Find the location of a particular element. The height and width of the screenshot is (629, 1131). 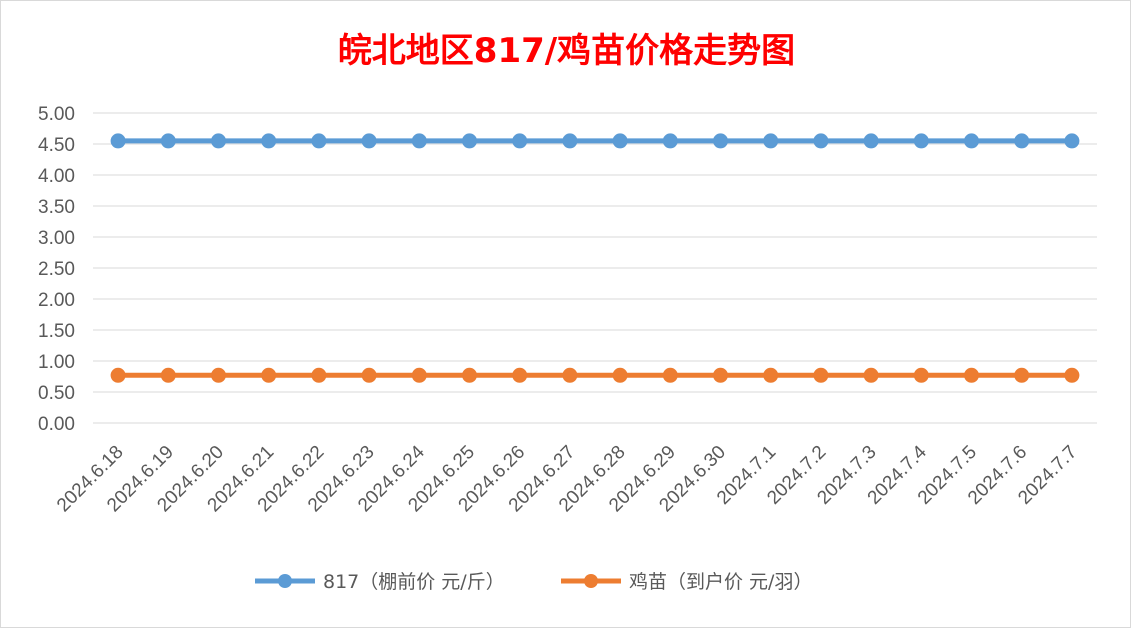

y-tick-label: 0.50 is located at coordinates (56, 393).